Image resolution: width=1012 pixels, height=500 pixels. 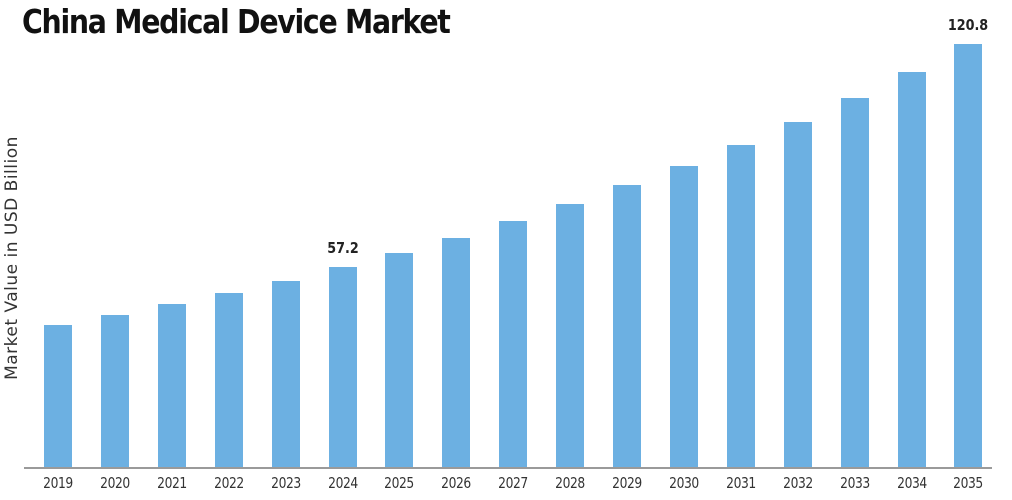 What do you see at coordinates (228, 379) in the screenshot?
I see `bar-2022` at bounding box center [228, 379].